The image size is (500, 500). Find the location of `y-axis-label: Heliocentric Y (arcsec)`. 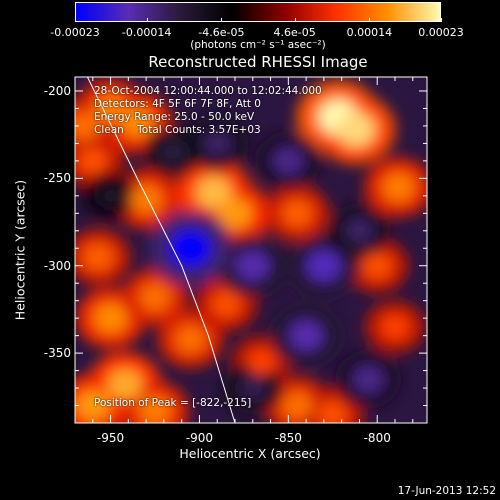

y-axis-label: Heliocentric Y (arcsec) is located at coordinates (20, 250).